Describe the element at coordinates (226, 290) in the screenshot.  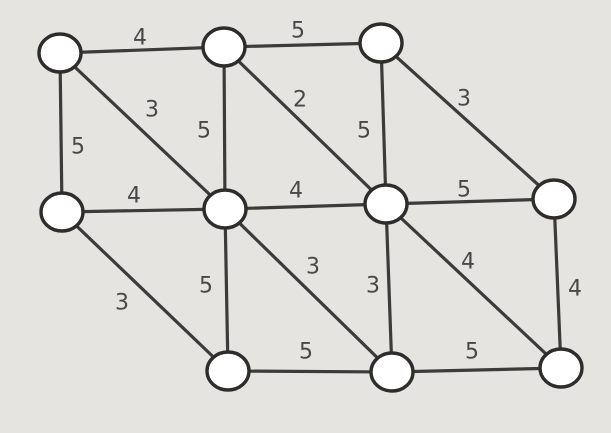
I see `edge-n5-n8` at that location.